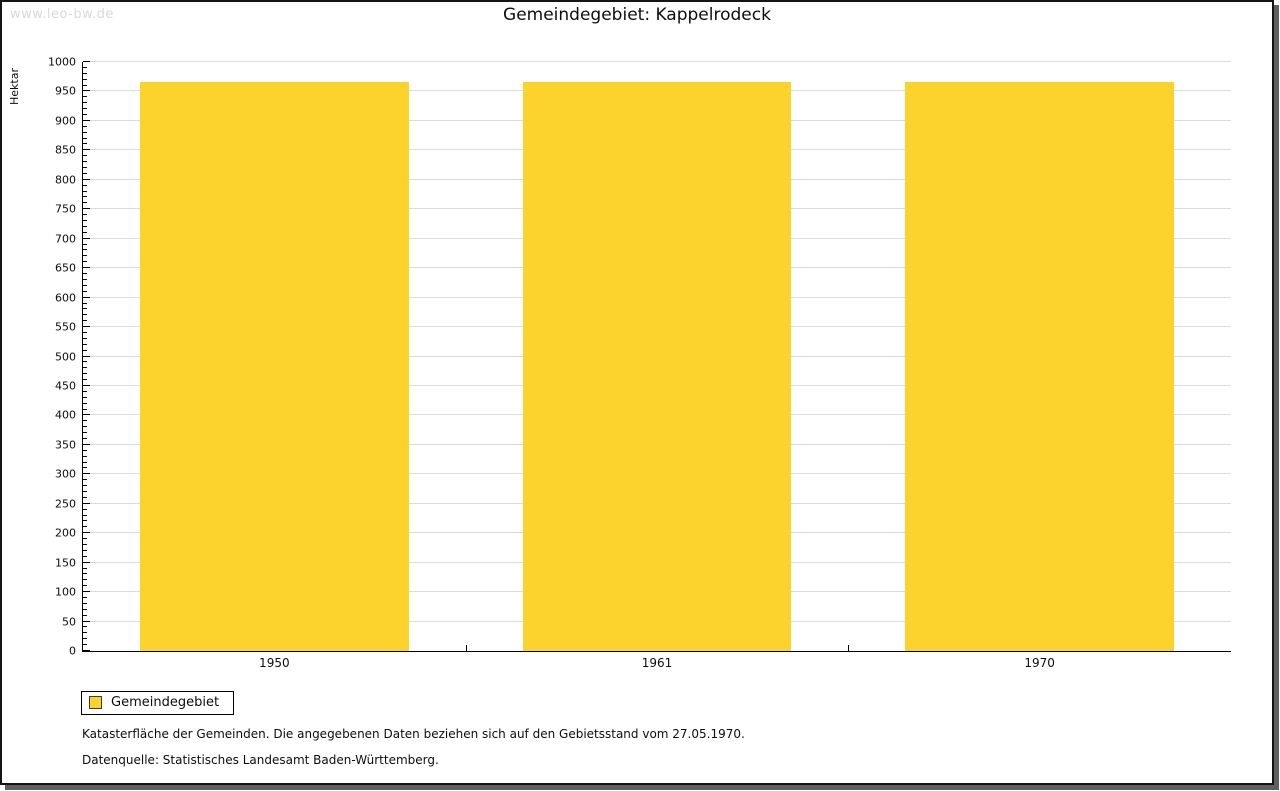  I want to click on legend-swatch-gemeindegebiet, so click(95, 702).